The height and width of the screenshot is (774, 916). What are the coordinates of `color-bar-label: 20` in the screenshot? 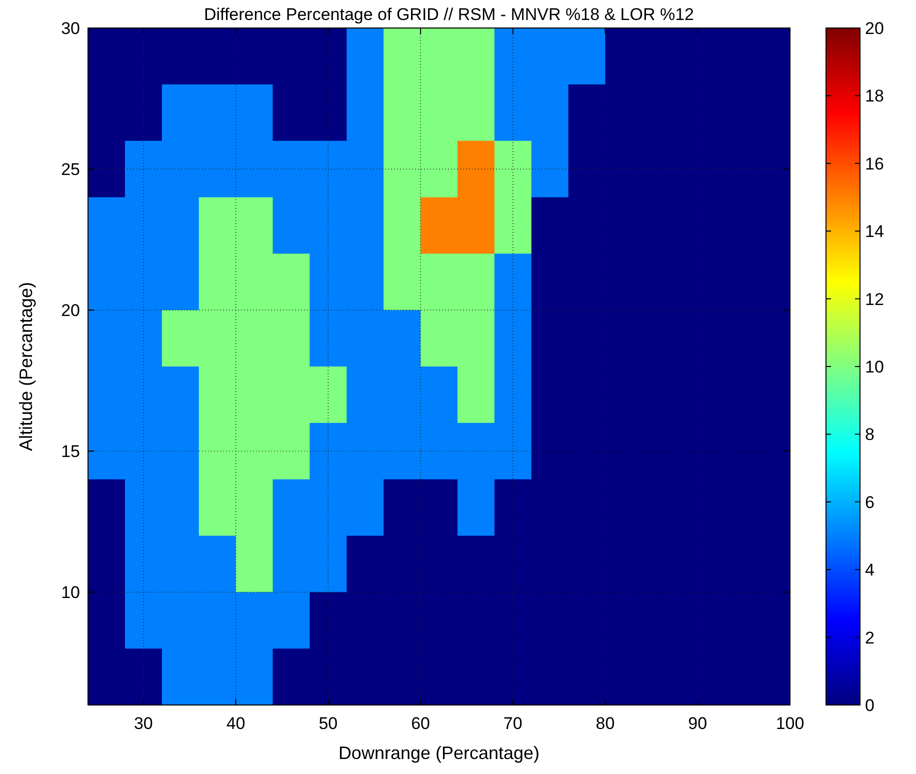 It's located at (874, 28).